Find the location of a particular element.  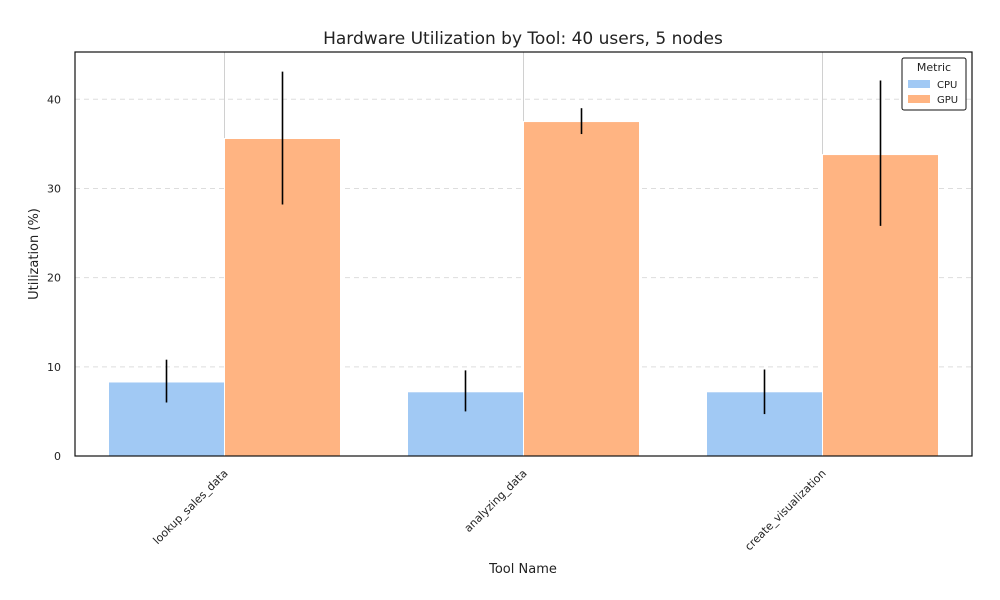

x-axis-label: Tool Name is located at coordinates (522, 569).